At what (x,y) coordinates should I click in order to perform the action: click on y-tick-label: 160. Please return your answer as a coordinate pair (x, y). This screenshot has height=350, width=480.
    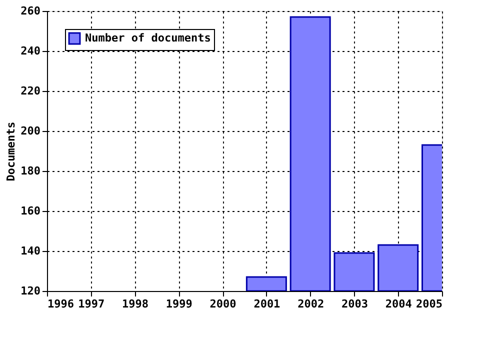
    Looking at the image, I should click on (30, 211).